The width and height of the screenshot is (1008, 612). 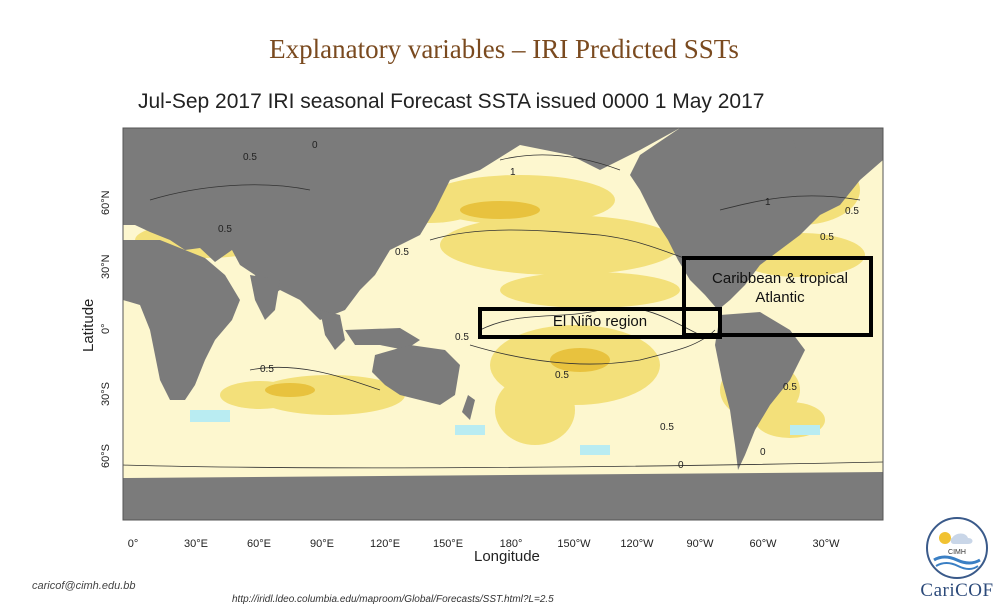 What do you see at coordinates (763, 544) in the screenshot?
I see `x-tick: 60°W` at bounding box center [763, 544].